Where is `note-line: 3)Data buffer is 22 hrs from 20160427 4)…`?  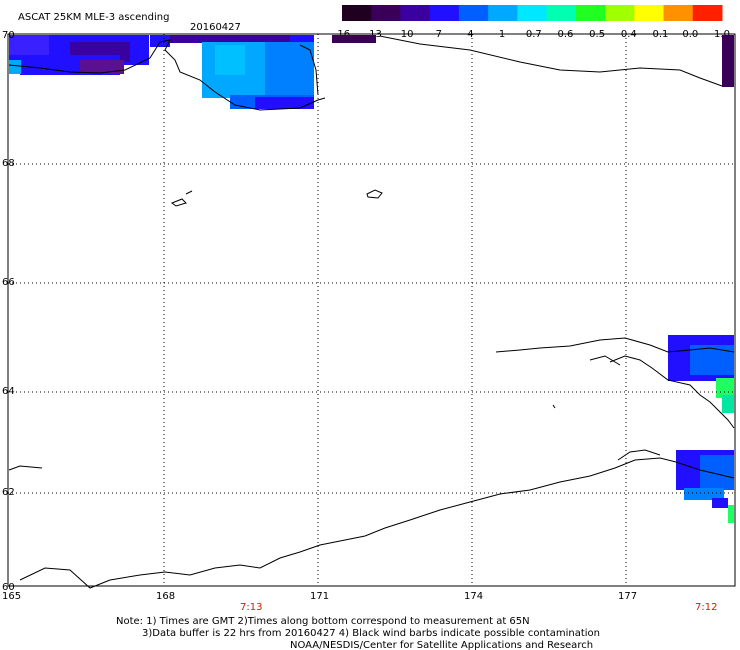 note-line: 3)Data buffer is 22 hrs from 20160427 4)… is located at coordinates (371, 633).